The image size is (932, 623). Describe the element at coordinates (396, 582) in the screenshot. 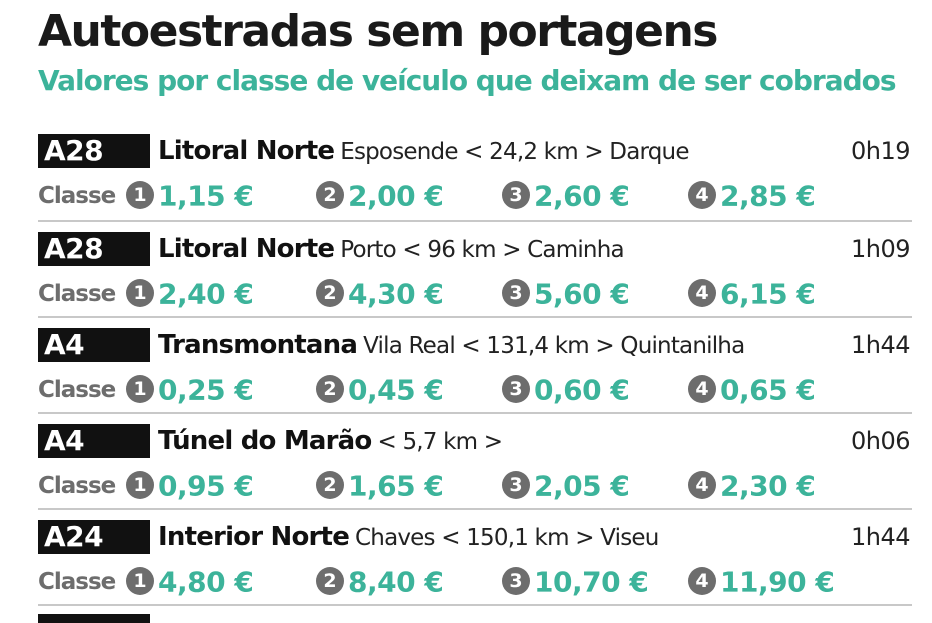

I see `price-value: 8,40 €` at that location.